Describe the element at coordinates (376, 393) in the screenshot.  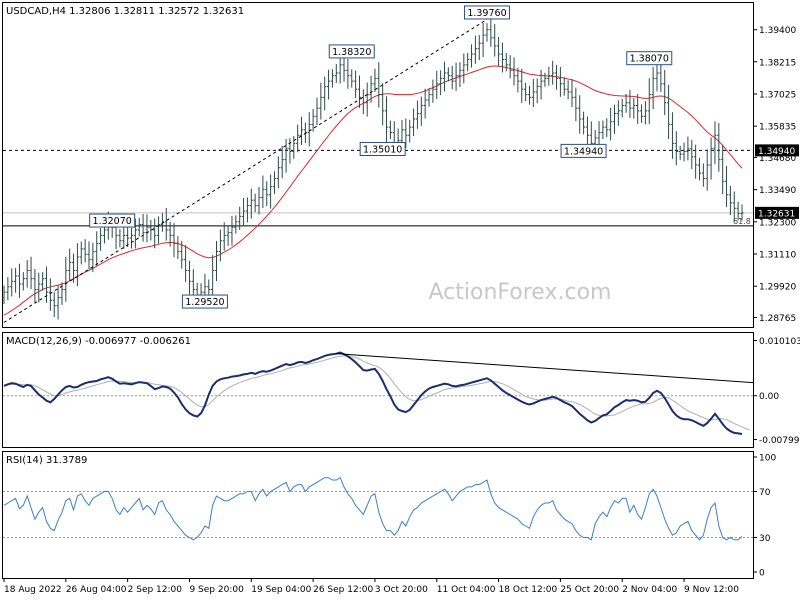
I see `macd-signal-line` at that location.